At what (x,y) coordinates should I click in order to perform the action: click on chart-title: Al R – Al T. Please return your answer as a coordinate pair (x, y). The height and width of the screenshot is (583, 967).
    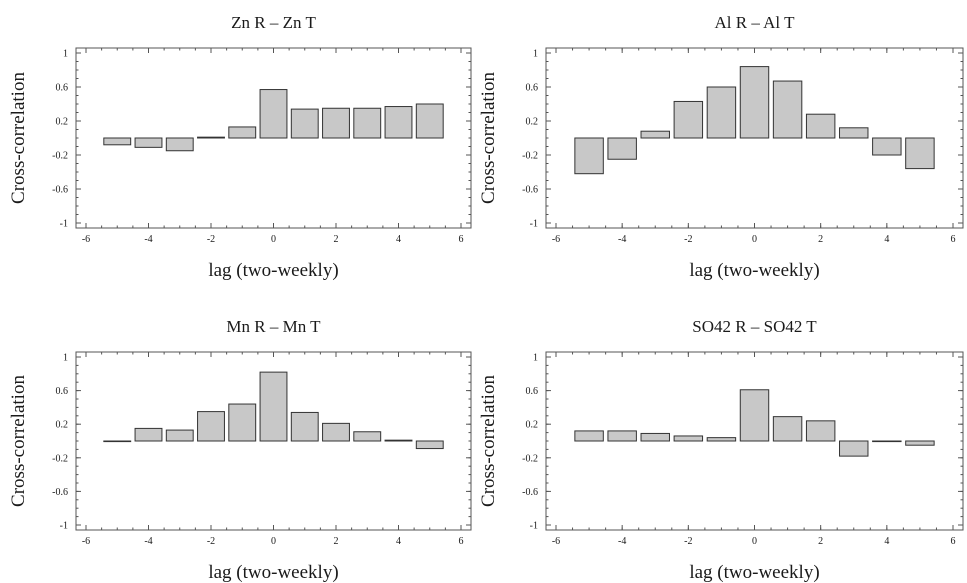
    Looking at the image, I should click on (755, 22).